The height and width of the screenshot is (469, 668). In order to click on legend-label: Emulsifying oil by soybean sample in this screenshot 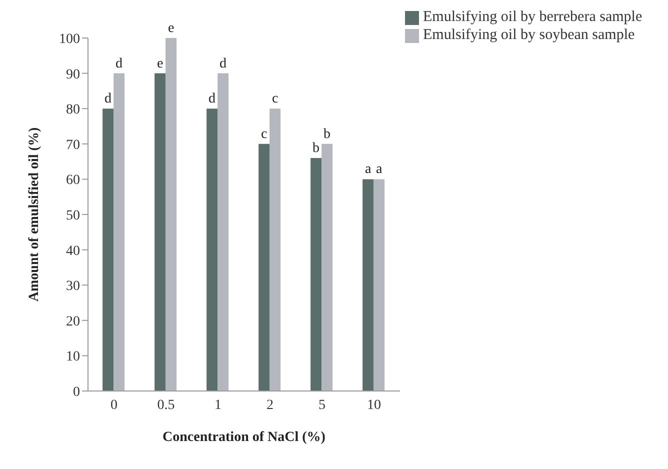, I will do `click(529, 35)`.